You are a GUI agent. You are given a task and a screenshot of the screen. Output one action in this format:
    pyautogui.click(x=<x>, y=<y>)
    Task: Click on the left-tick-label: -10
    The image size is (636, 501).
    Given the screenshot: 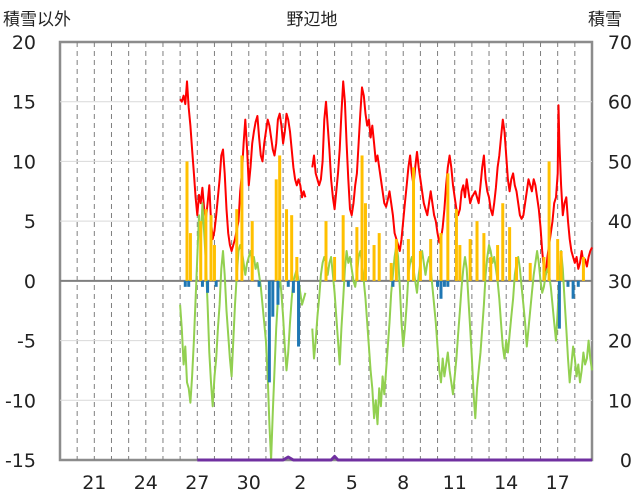 What is the action you would take?
    pyautogui.click(x=20, y=401)
    